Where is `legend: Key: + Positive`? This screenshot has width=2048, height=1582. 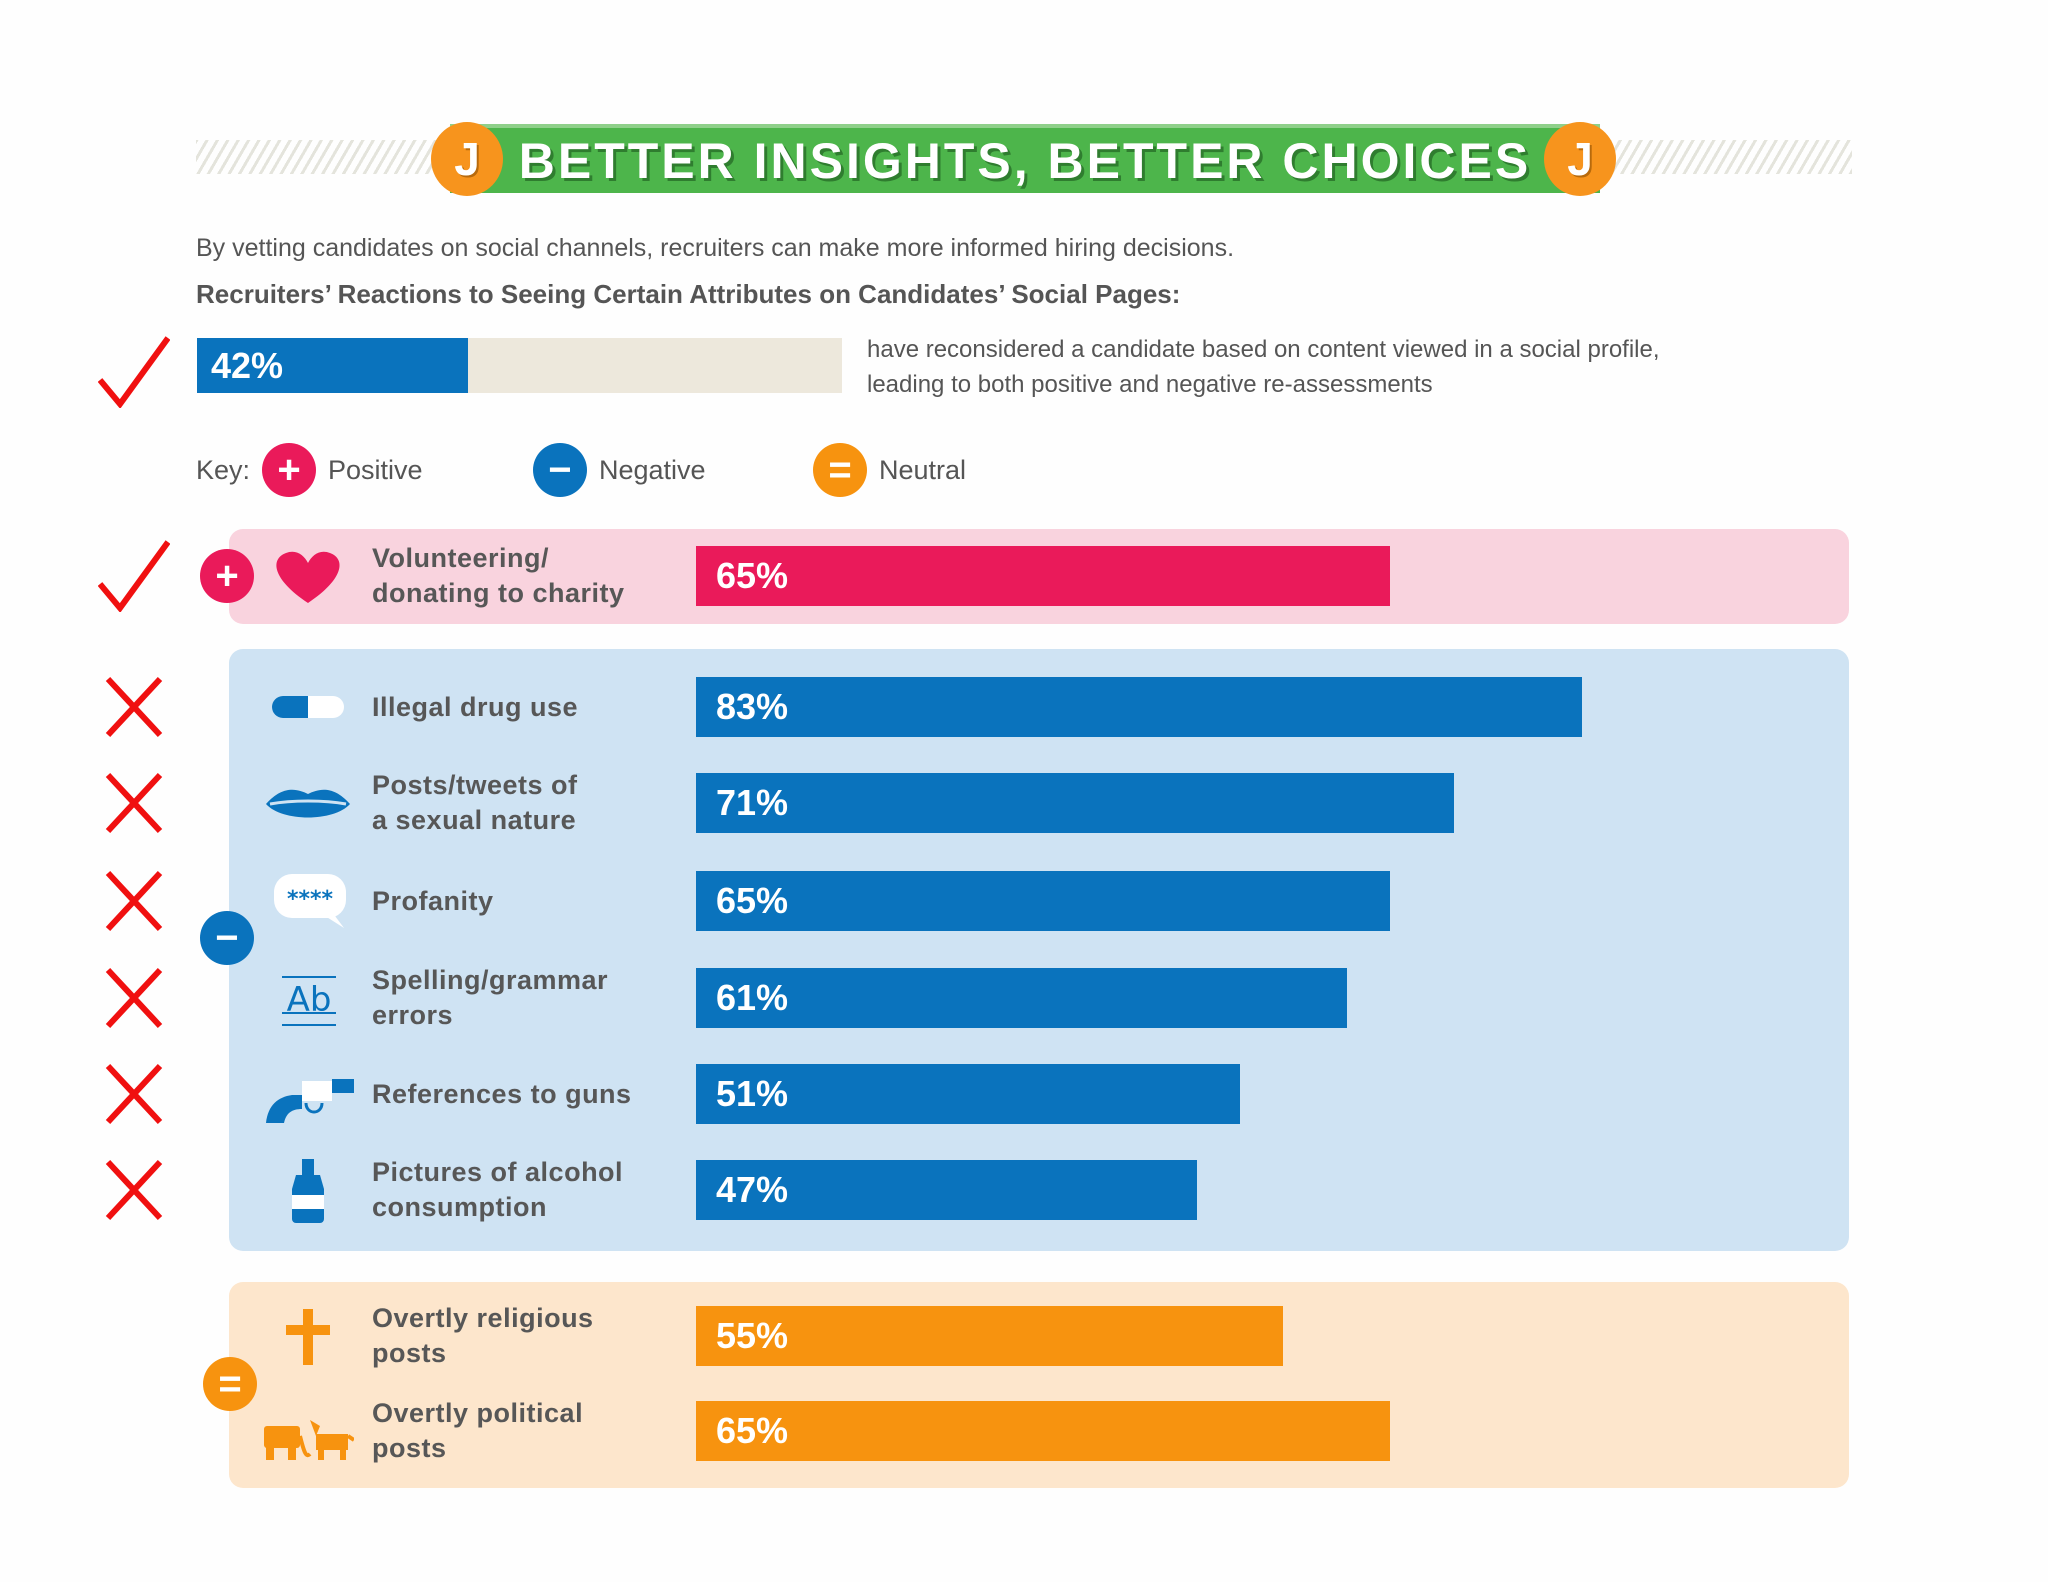 legend: Key: + Positive is located at coordinates (309, 470).